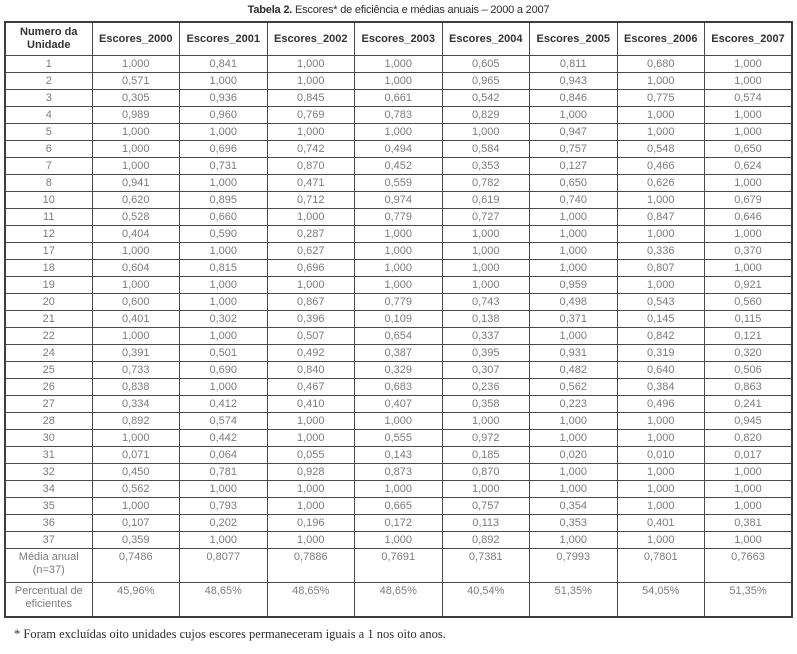  I want to click on score-cell: 0,396, so click(310, 319).